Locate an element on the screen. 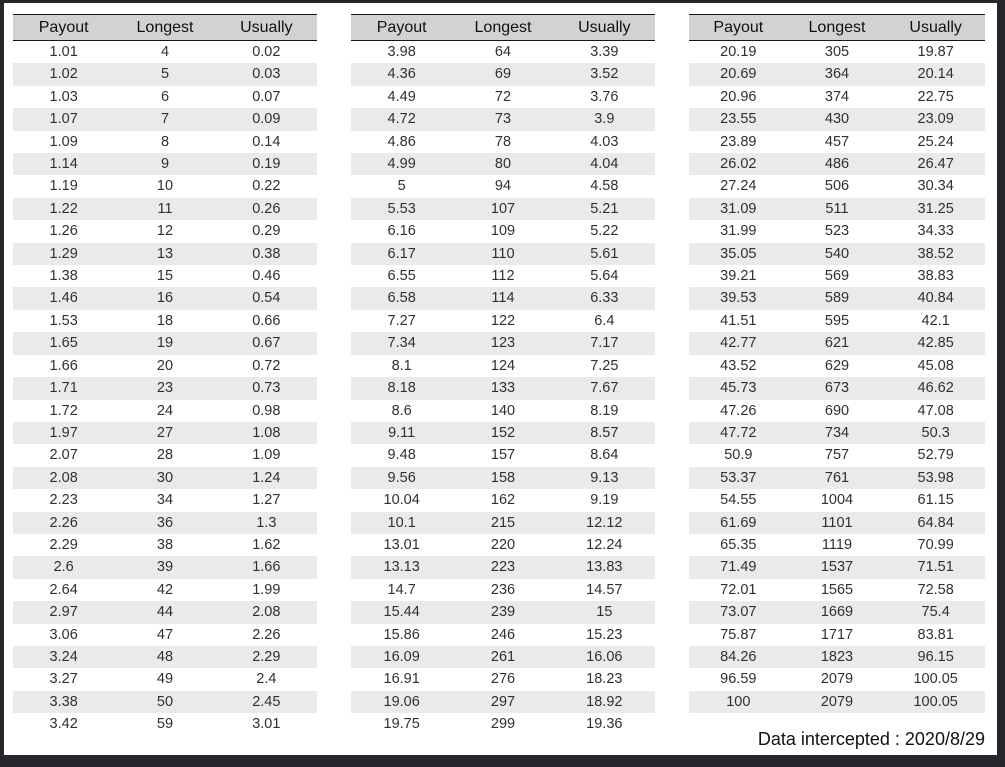 This screenshot has height=767, width=1005. table-row: 1.38 15 0.46 is located at coordinates (165, 276).